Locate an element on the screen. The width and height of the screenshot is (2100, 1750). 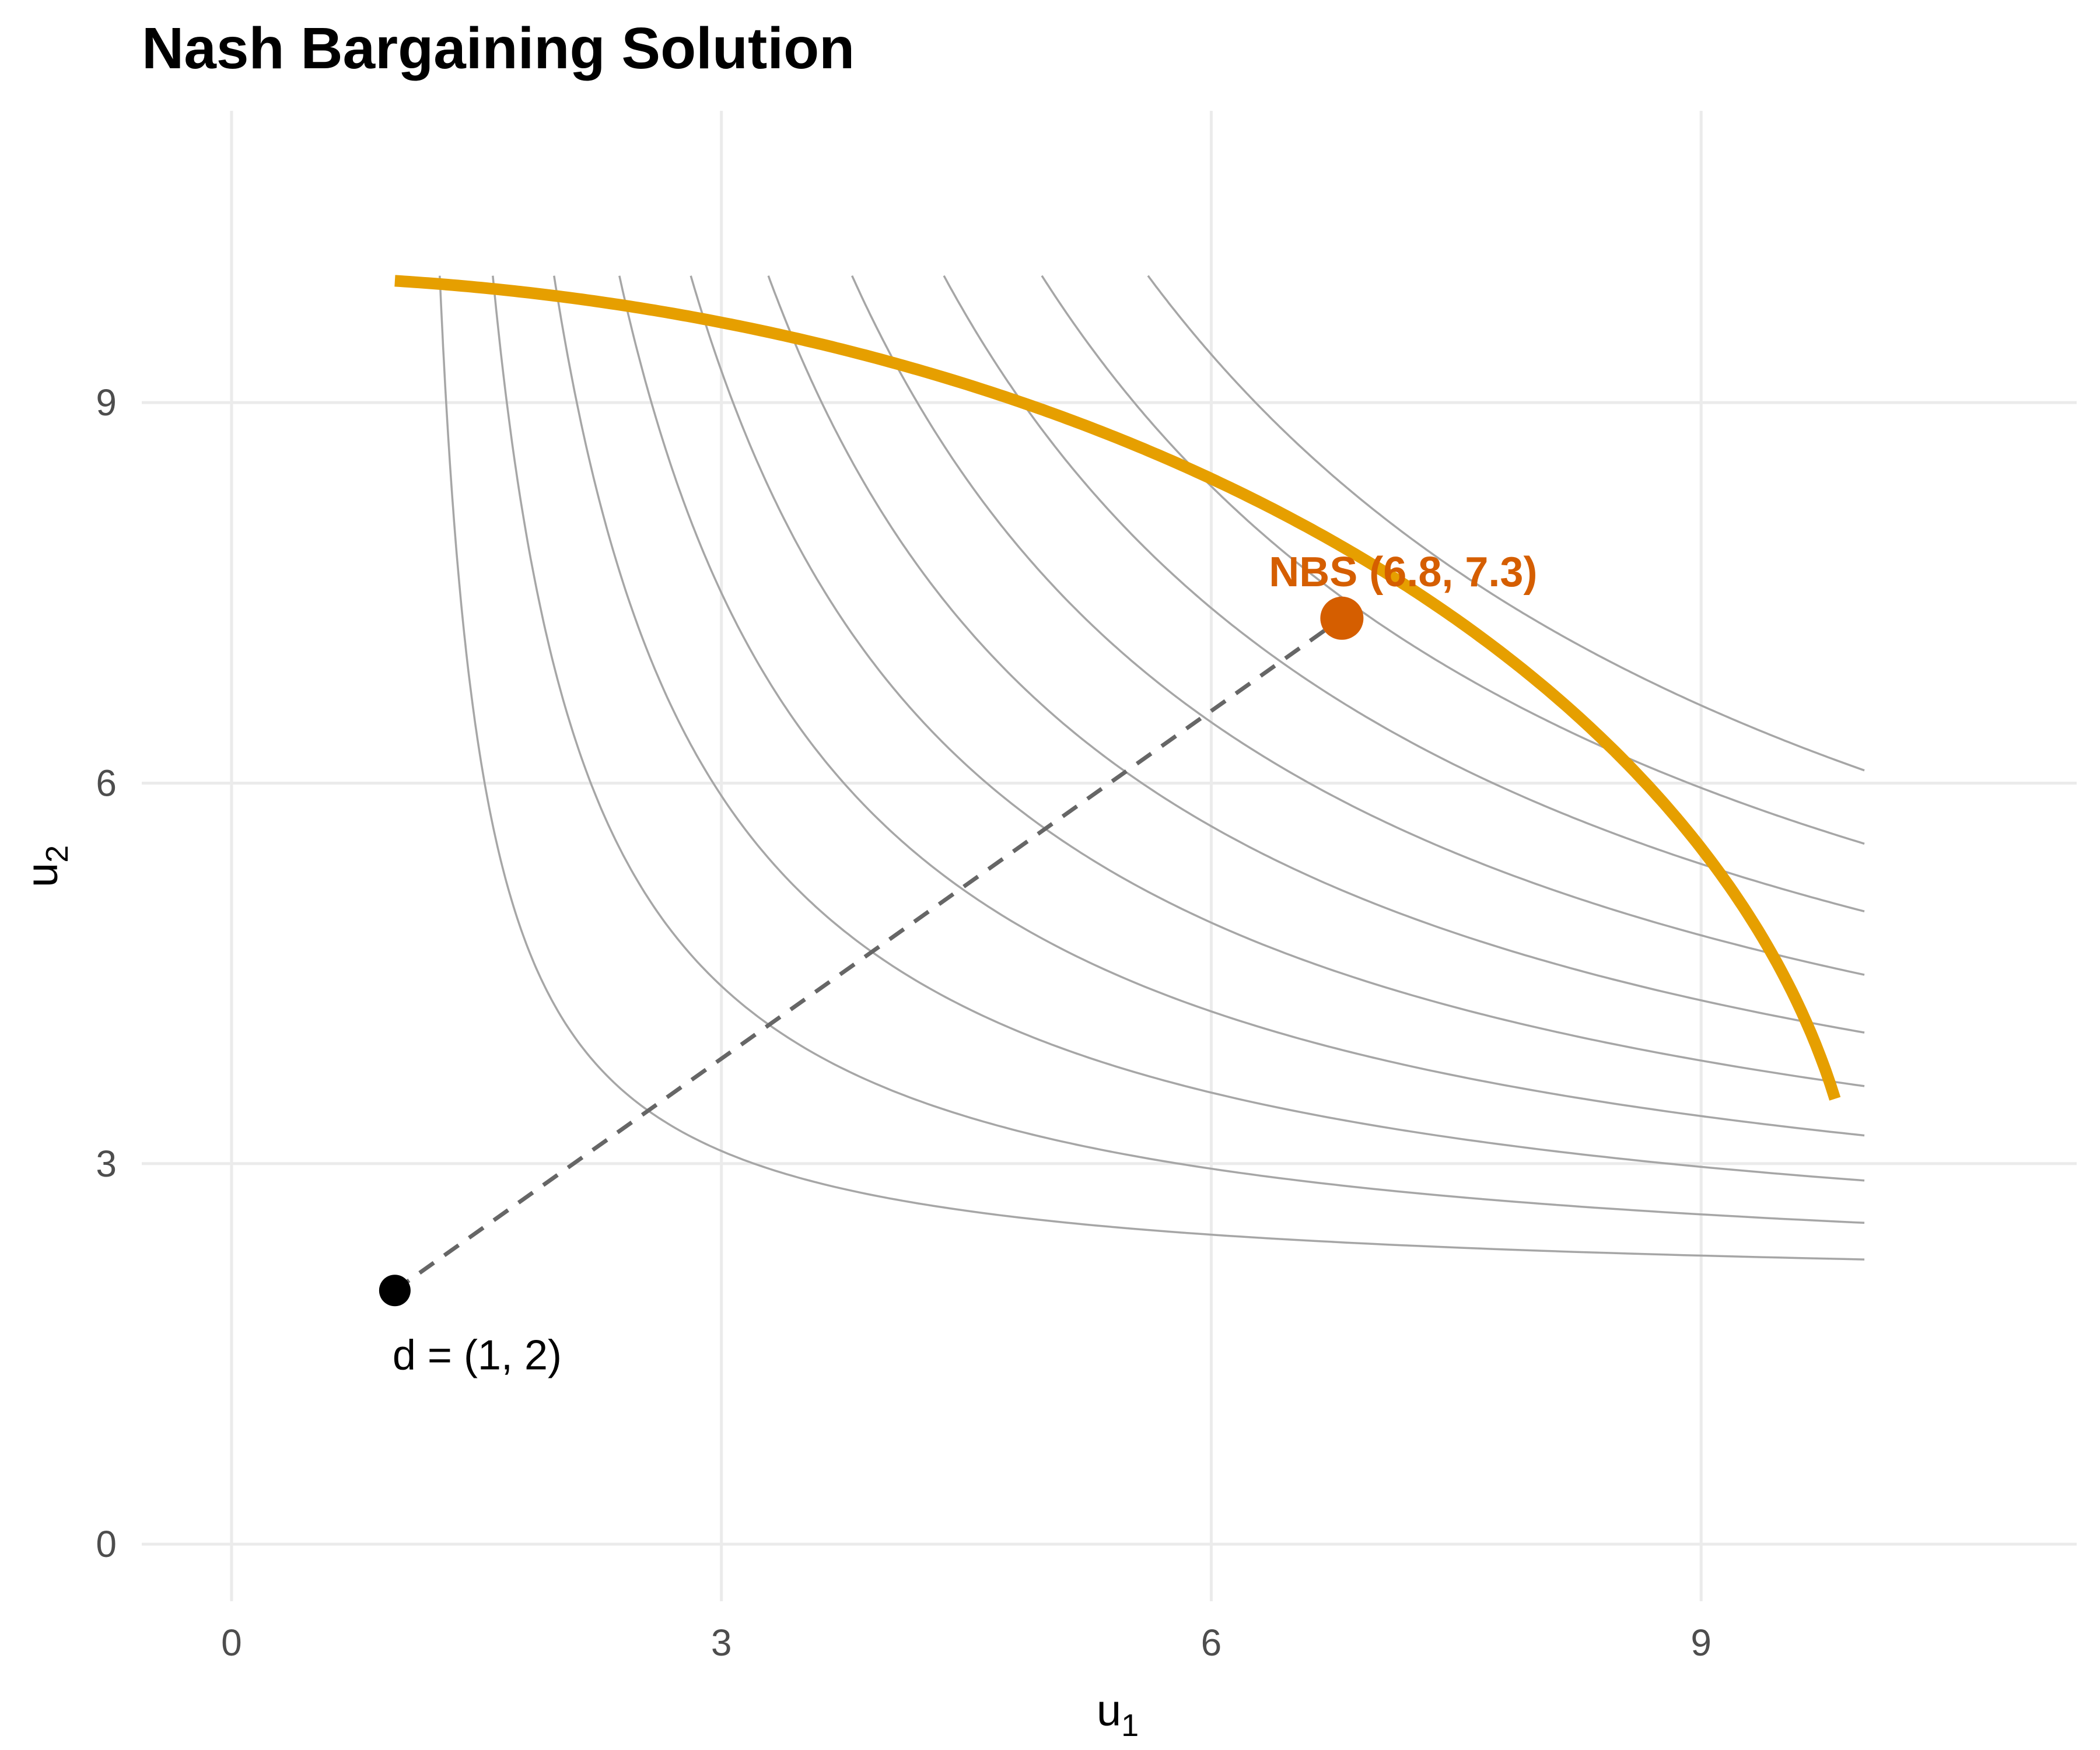
y-axis-tick-labels: 0 3 6 9 is located at coordinates (106, 973).